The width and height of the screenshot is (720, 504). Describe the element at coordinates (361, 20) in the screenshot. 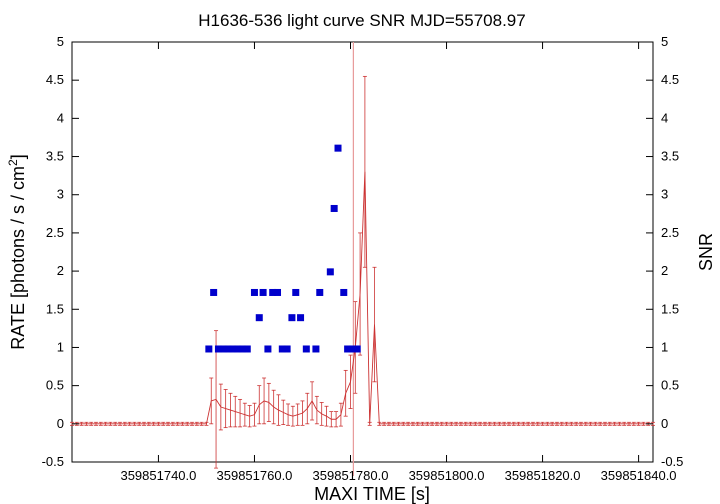

I see `chart-title: H1636-536 light curve SNR MJD=55708.97` at that location.